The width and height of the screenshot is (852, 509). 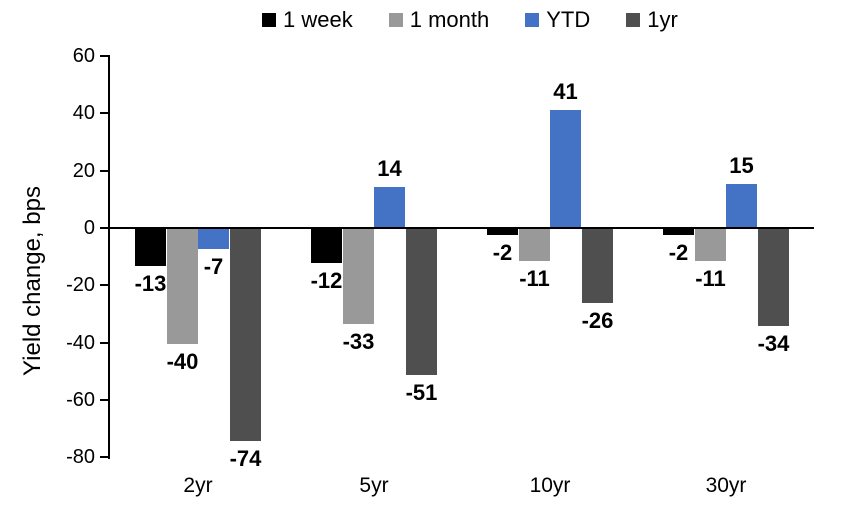 I want to click on bar-value-label-5yr-ytd: 14, so click(x=389, y=168).